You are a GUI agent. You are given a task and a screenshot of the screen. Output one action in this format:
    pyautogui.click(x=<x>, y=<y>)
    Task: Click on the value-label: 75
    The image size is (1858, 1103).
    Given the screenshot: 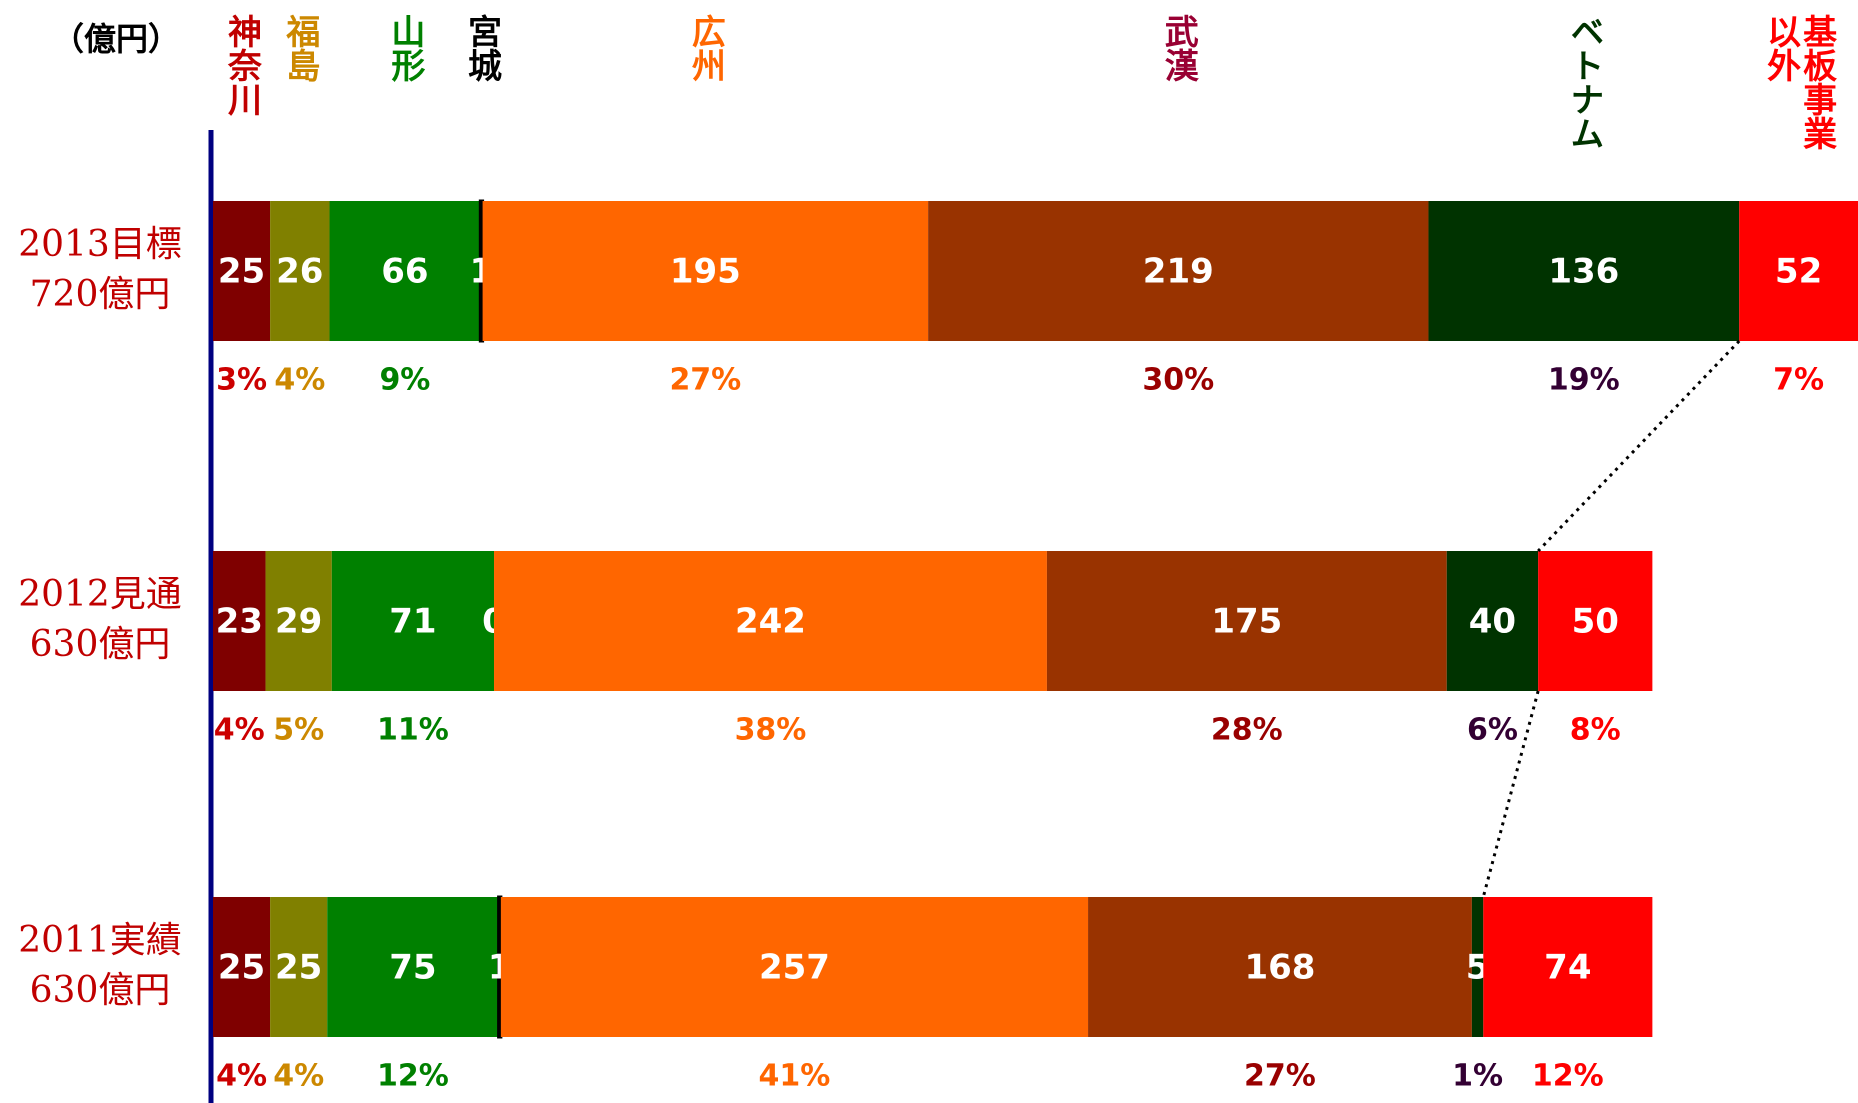 What is the action you would take?
    pyautogui.click(x=412, y=968)
    